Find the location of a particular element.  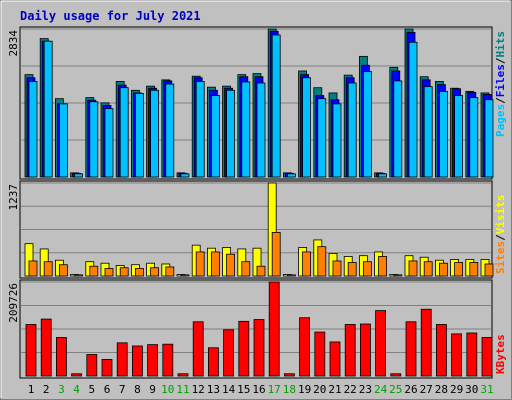

x-tick-label-day-28: 28 is located at coordinates (441, 389).